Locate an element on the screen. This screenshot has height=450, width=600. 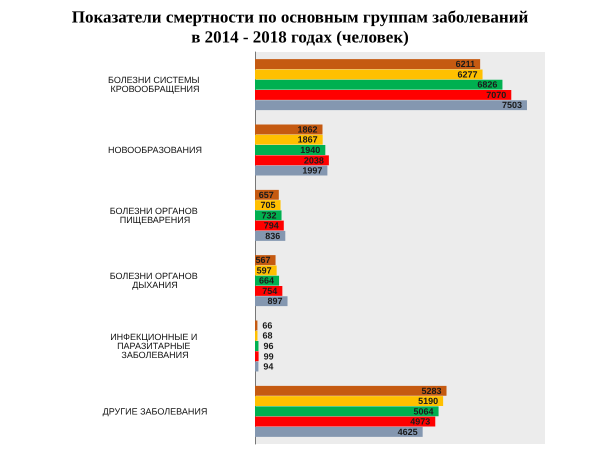
data-label: 1997 is located at coordinates (312, 171).